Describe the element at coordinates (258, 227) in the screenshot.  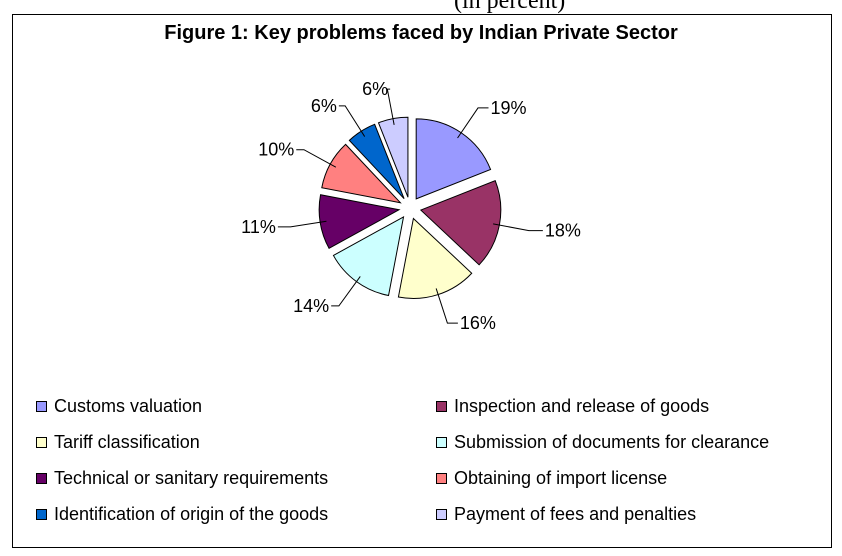
I see `data-label: 11%` at that location.